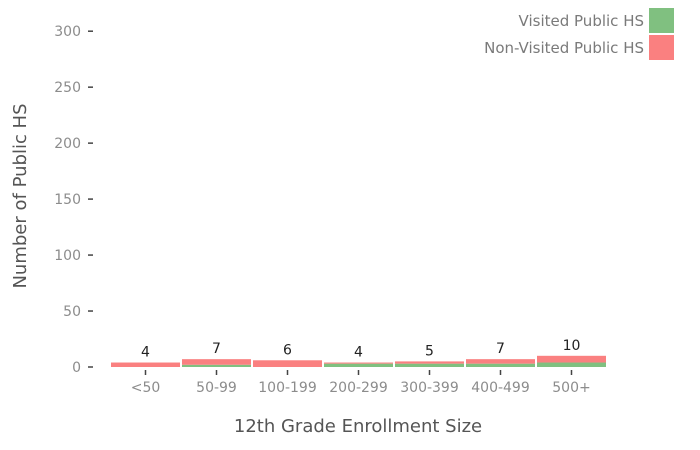 Image resolution: width=700 pixels, height=450 pixels. I want to click on x-tick-label: 200-299, so click(358, 388).